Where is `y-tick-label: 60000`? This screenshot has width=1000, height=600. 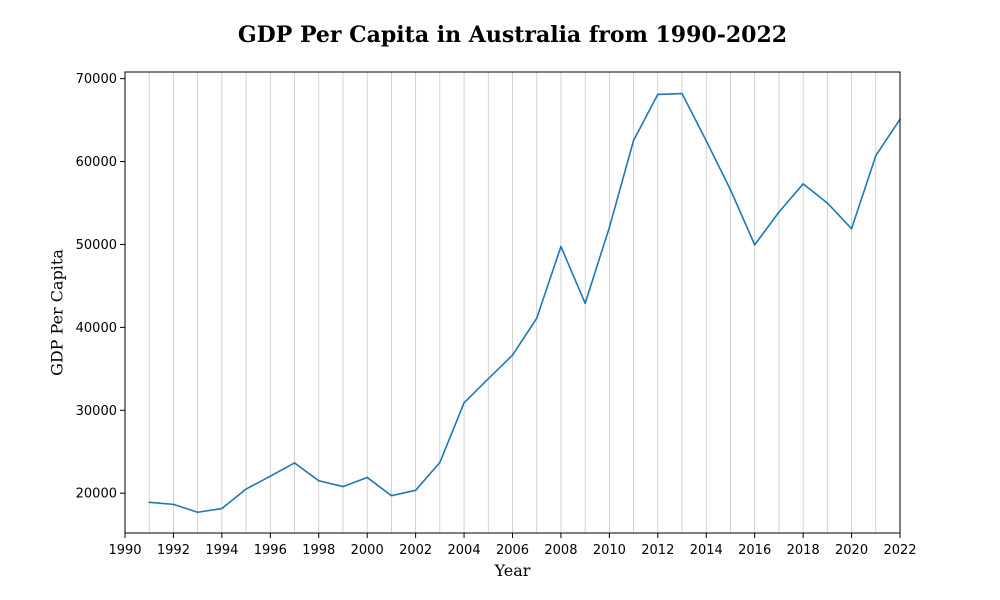
y-tick-label: 60000 is located at coordinates (96, 162).